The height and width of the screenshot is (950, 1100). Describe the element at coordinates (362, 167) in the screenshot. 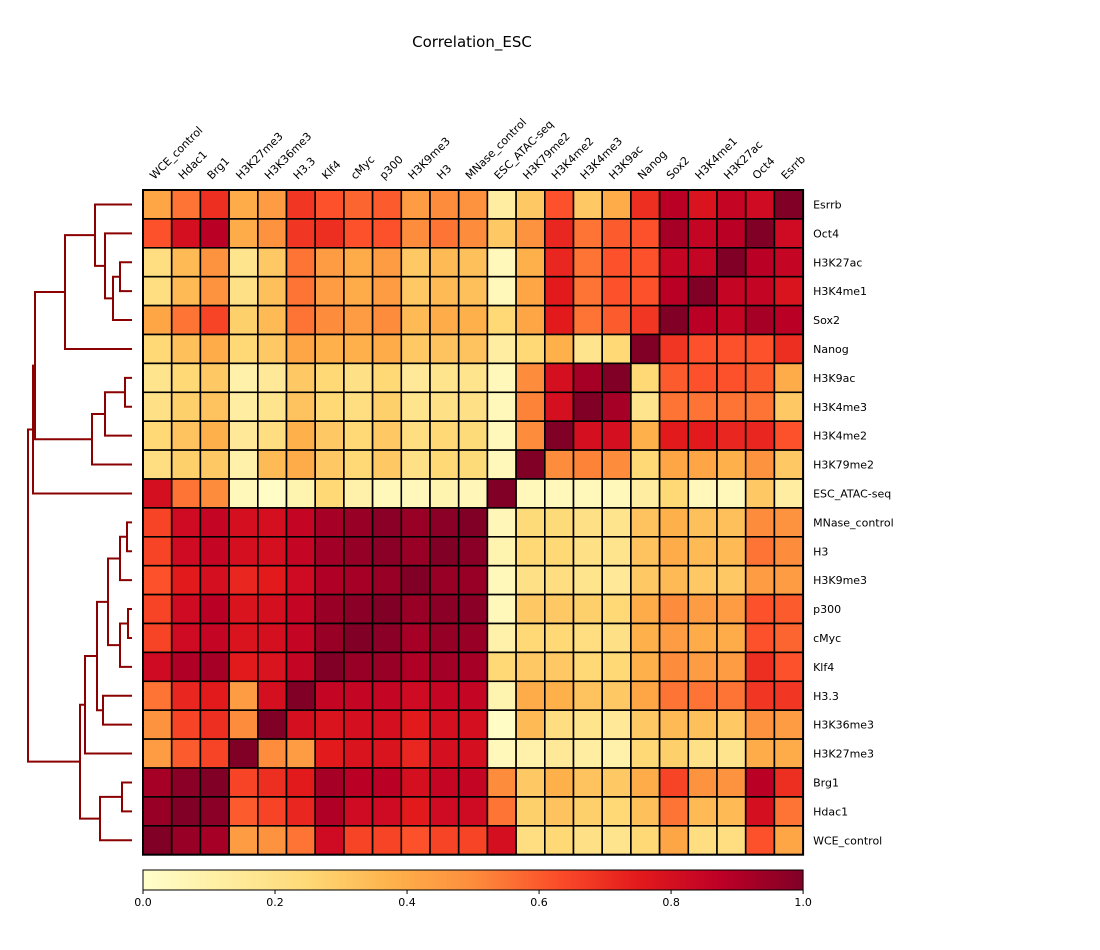

I see `column-label: cMyc` at that location.